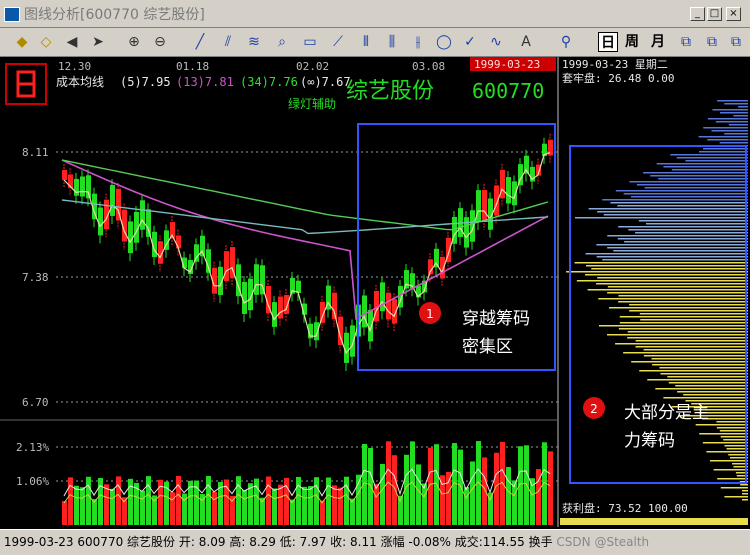 The width and height of the screenshot is (750, 555). Describe the element at coordinates (470, 42) in the screenshot. I see `check-tool-icon: ✓` at that location.